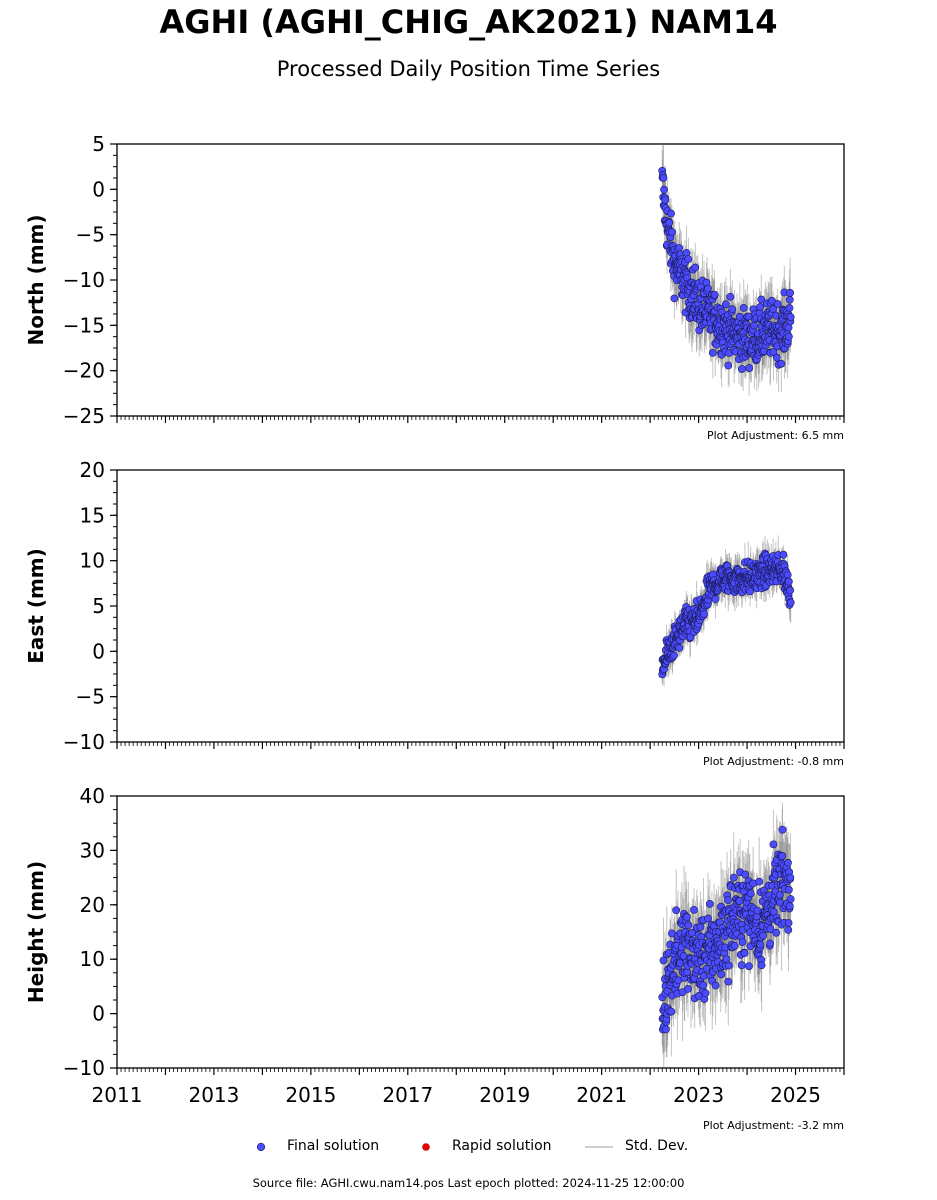 The width and height of the screenshot is (937, 1200). What do you see at coordinates (98, 189) in the screenshot?
I see `north-y-tick-label: 0` at bounding box center [98, 189].